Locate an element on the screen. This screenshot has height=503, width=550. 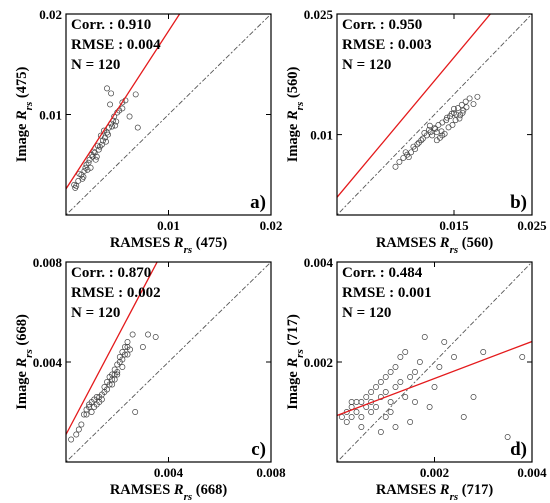
plot-frame is located at coordinates (434, 114).